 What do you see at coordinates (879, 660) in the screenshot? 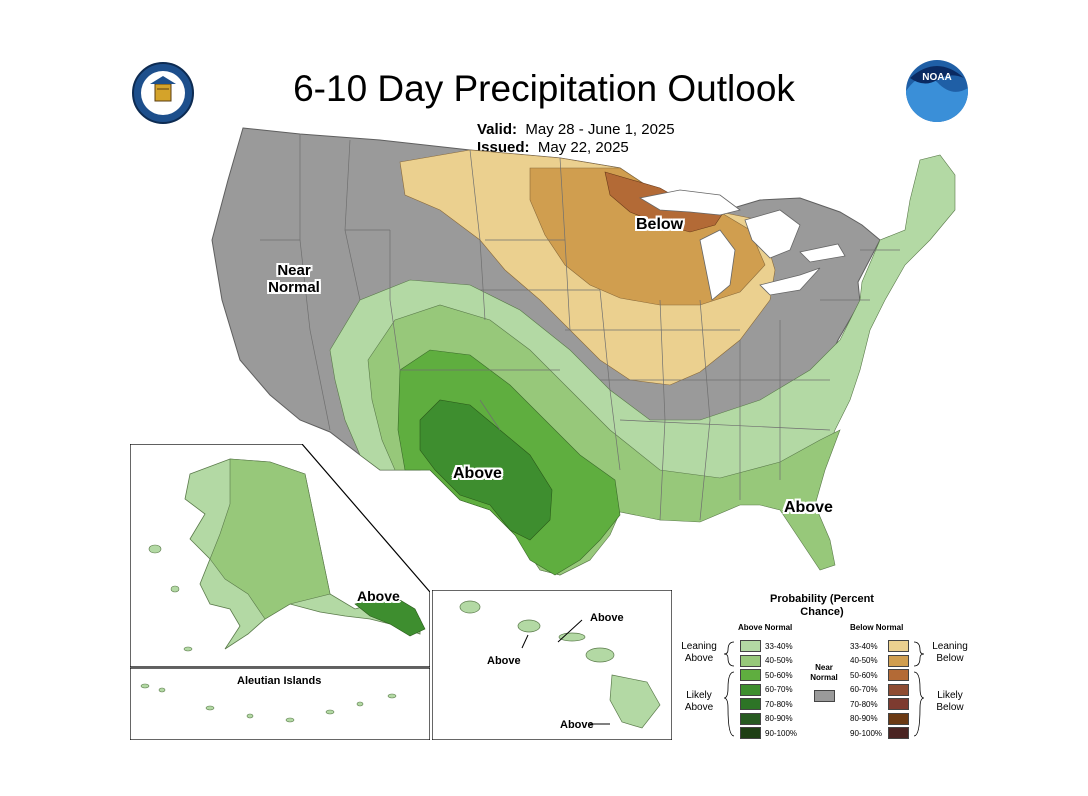
I see `legend-row-below-1: 40-50%` at bounding box center [879, 660].